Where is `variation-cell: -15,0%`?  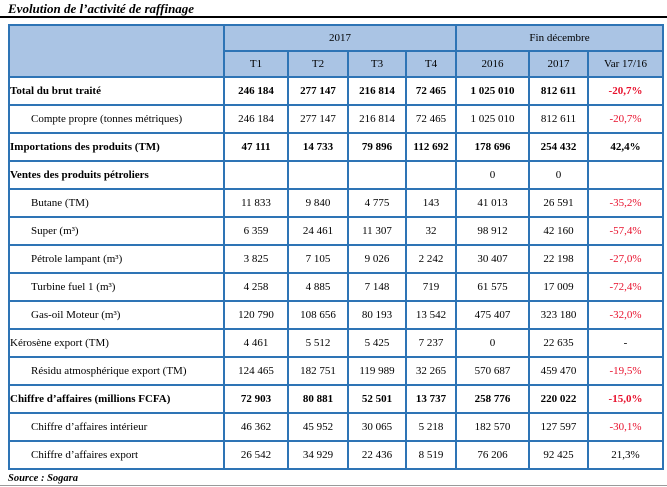 variation-cell: -15,0% is located at coordinates (625, 399).